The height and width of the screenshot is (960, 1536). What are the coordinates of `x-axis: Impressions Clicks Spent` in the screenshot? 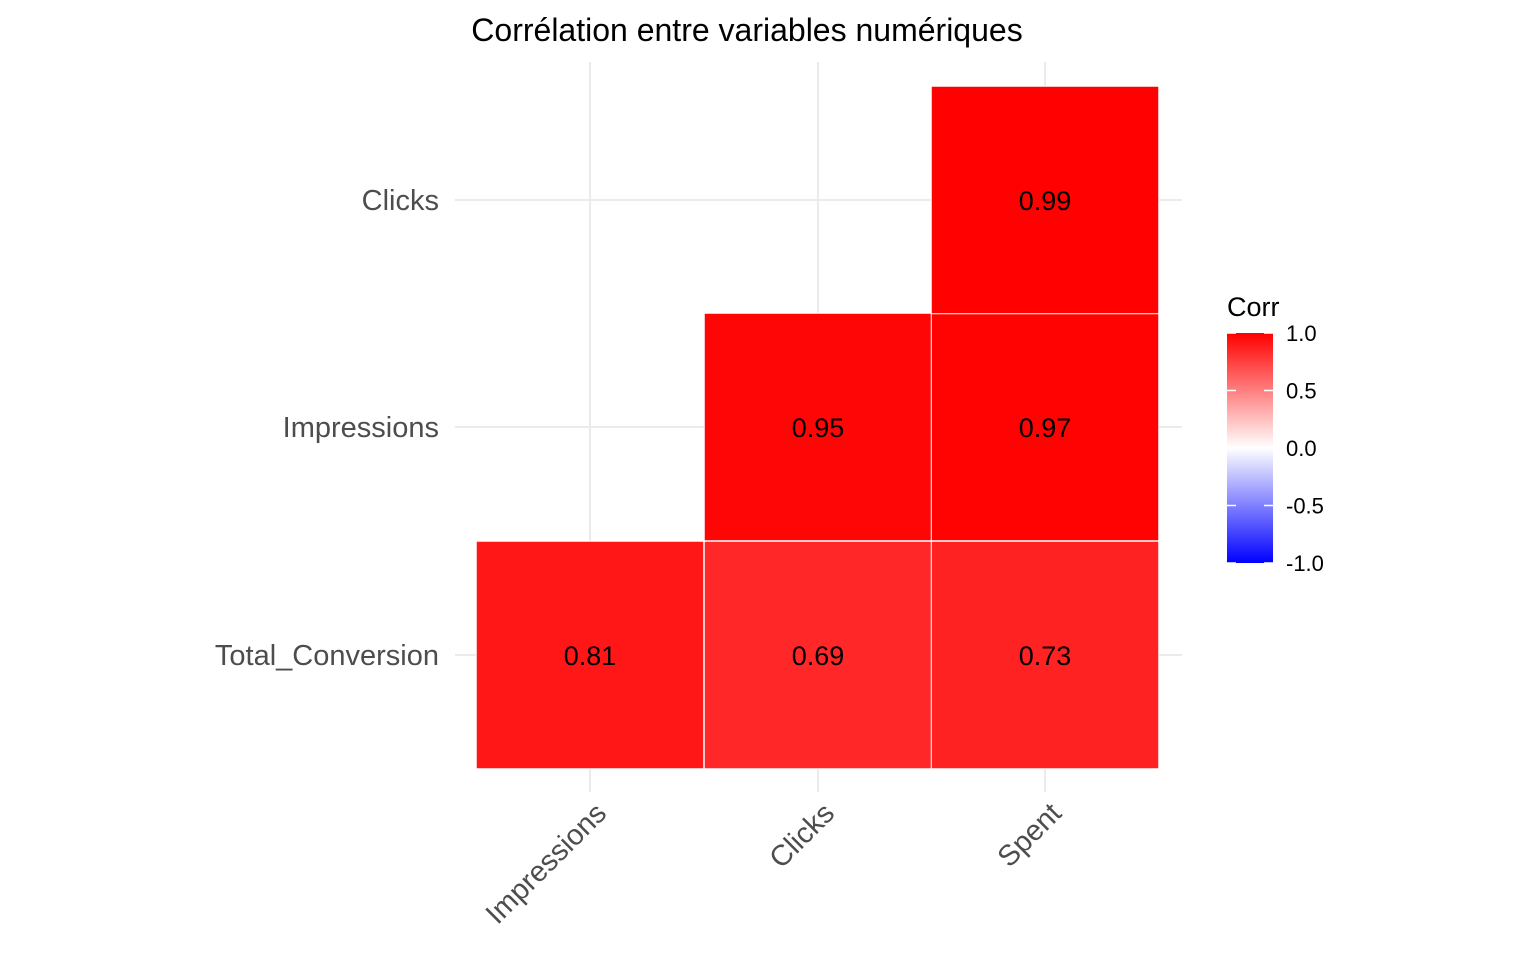 It's located at (774, 857).